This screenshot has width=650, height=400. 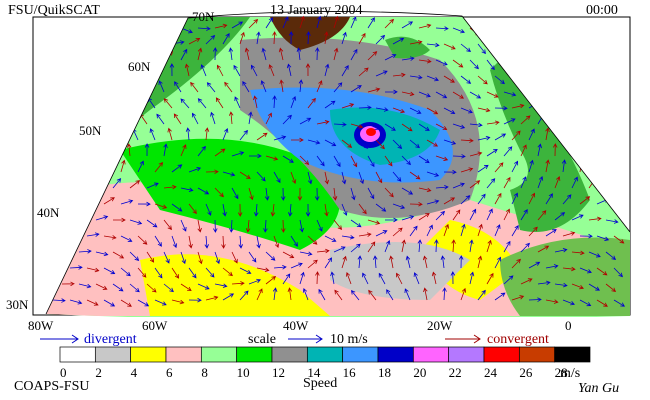 What do you see at coordinates (90, 130) in the screenshot?
I see `lat-label: 50N` at bounding box center [90, 130].